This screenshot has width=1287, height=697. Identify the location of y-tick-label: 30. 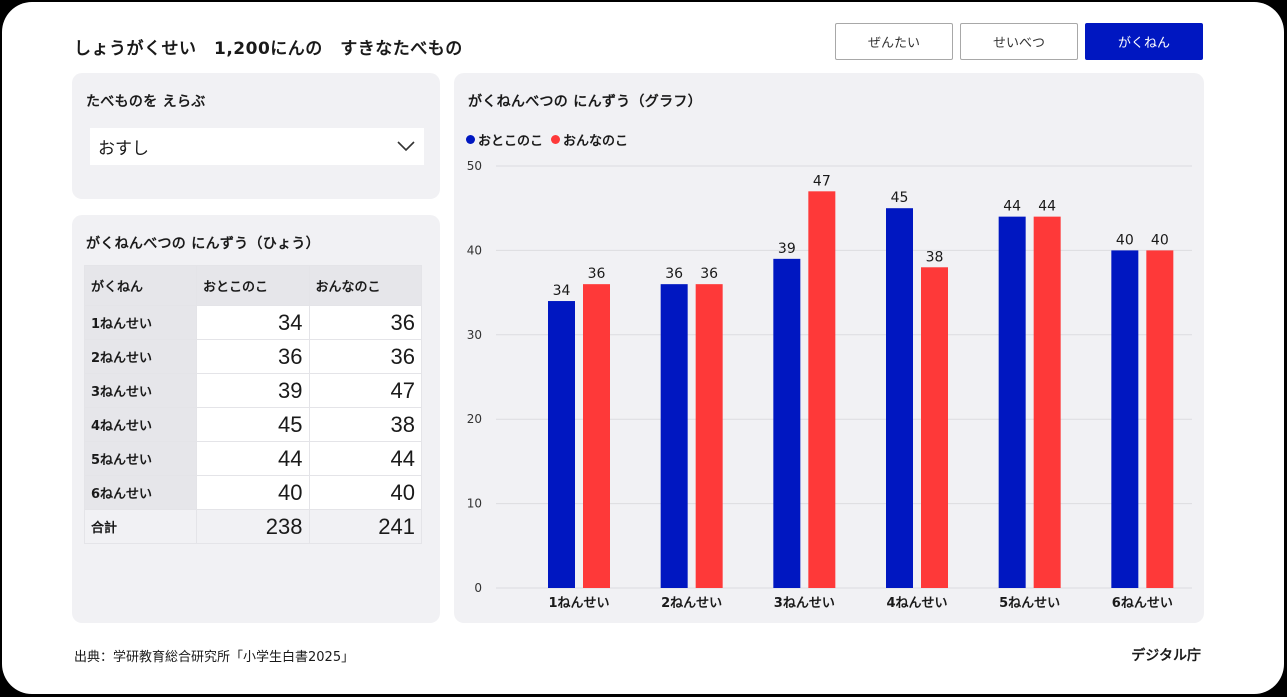
(474, 335).